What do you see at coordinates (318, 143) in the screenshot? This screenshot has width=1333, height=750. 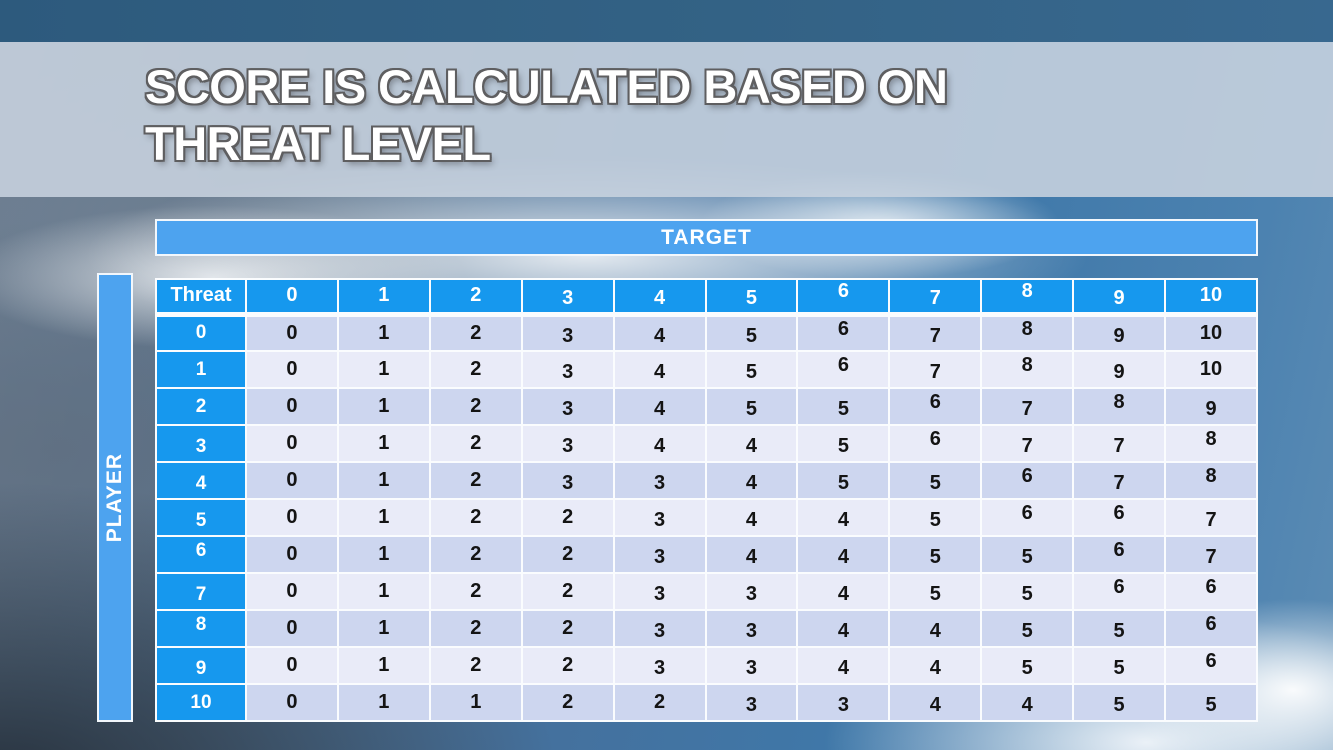 I see `slide-title-line2: threat level` at bounding box center [318, 143].